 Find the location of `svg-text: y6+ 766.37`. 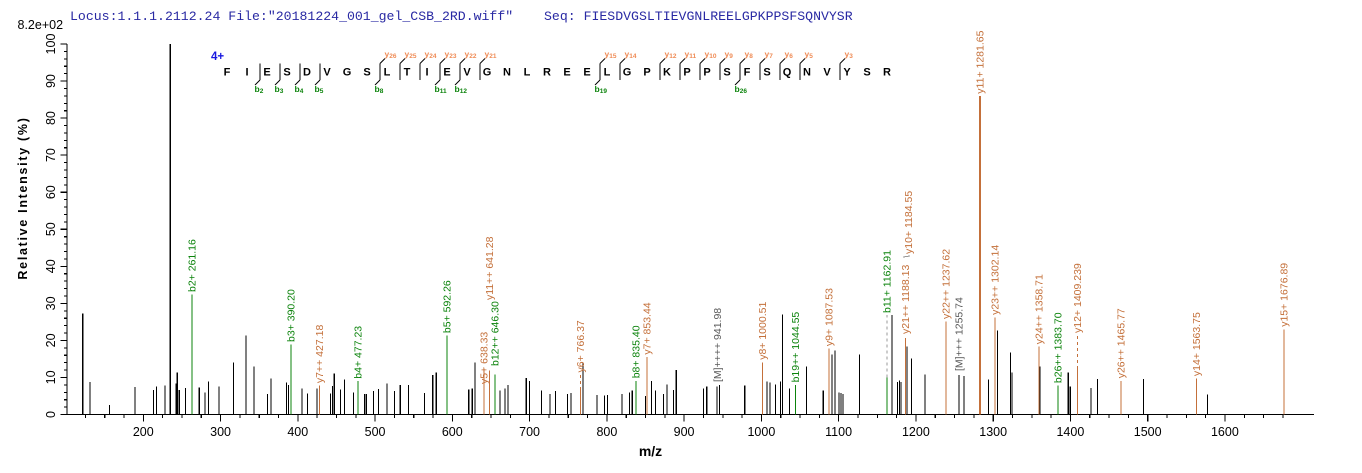

svg-text: y6+ 766.37 is located at coordinates (581, 346).